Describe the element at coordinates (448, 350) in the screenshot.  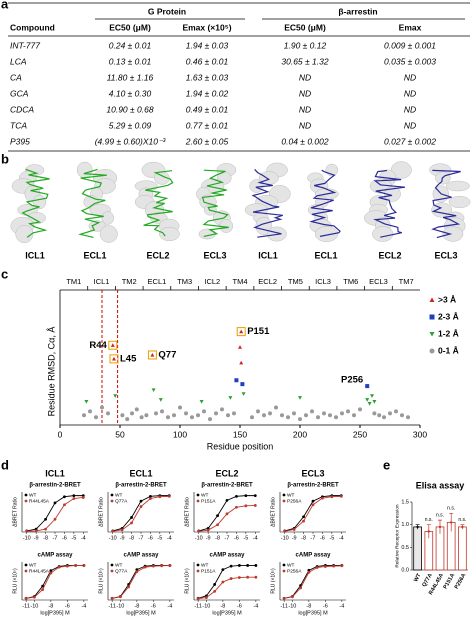
I see `legend-label: 0-1 Å` at that location.